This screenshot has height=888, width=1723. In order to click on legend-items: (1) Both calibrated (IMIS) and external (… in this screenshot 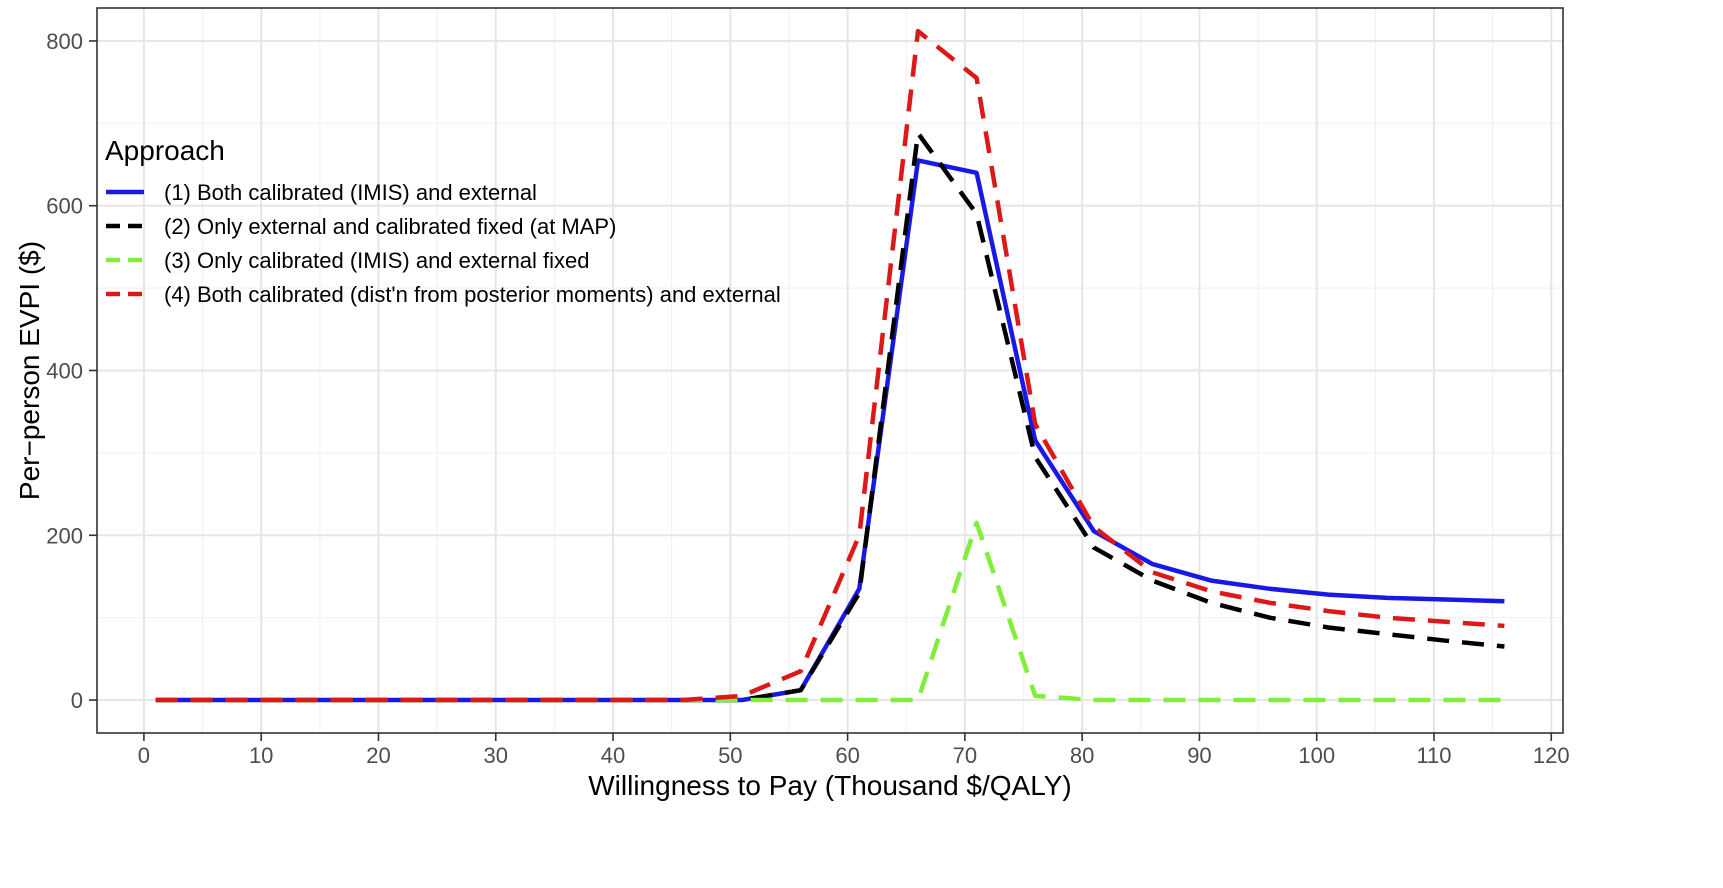, I will do `click(443, 243)`.